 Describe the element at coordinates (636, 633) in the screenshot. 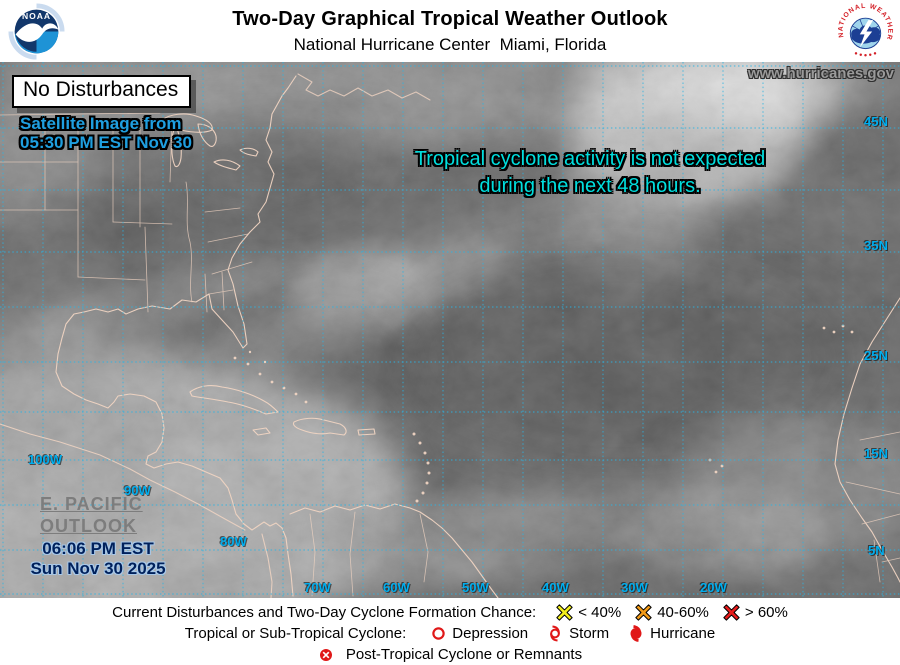

I see `hurricane-icon` at that location.